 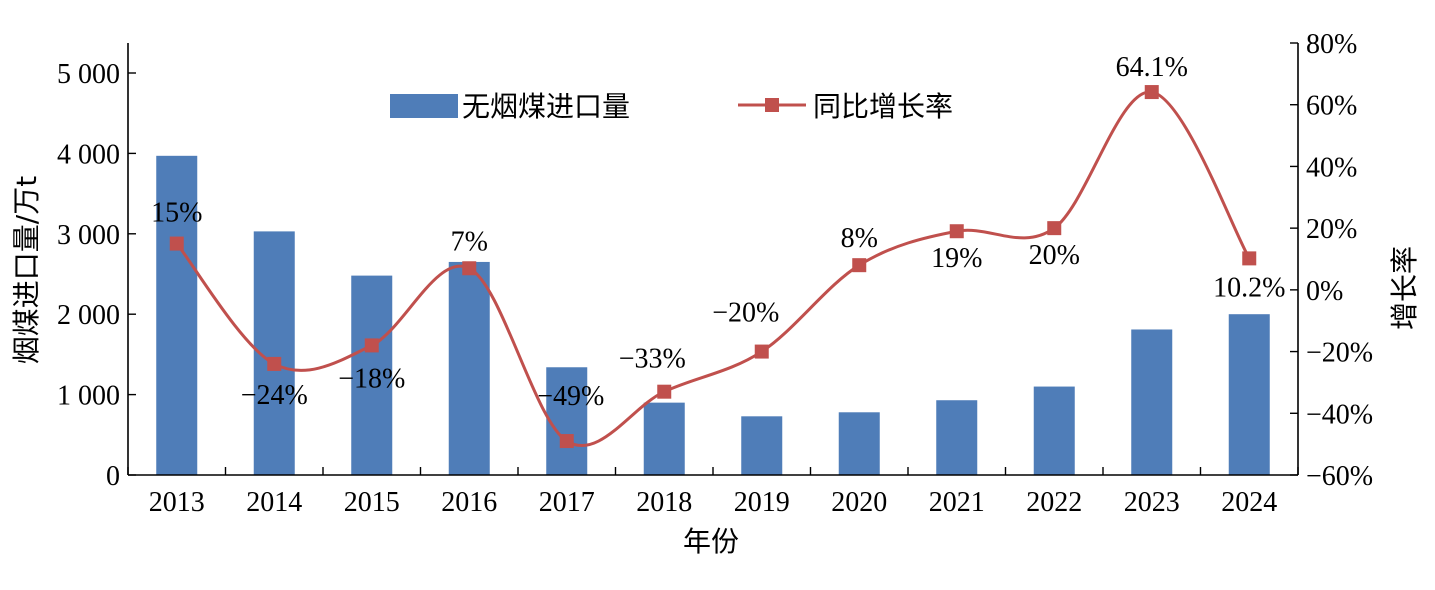 I want to click on bar-2018, so click(x=664, y=438).